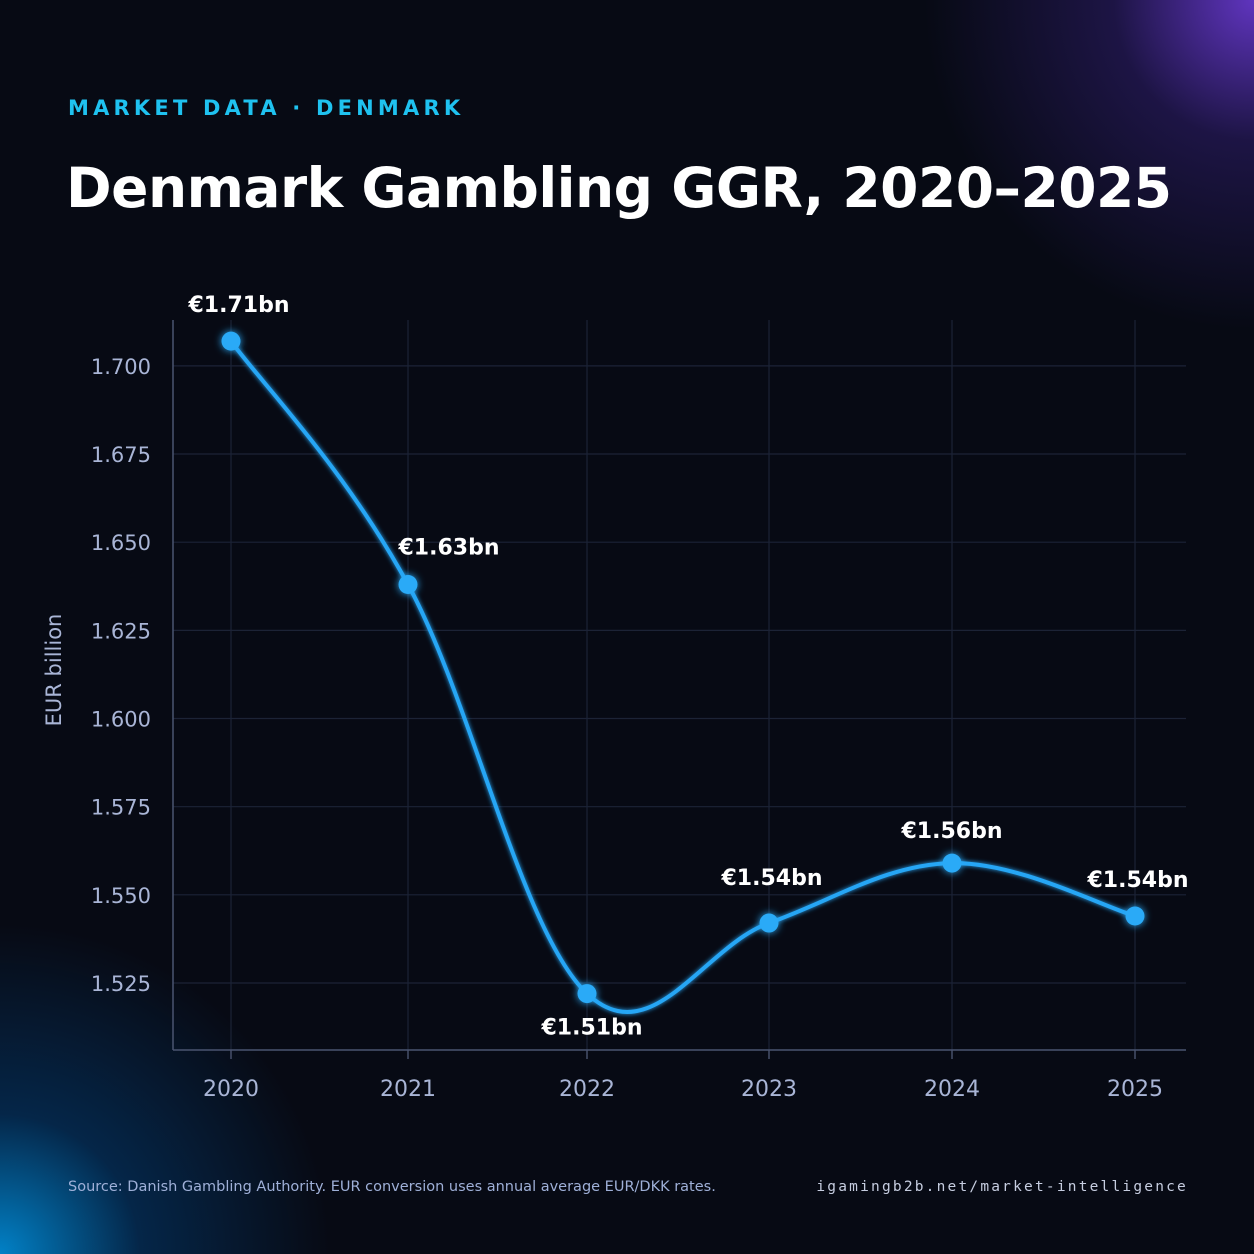 The height and width of the screenshot is (1254, 1254). What do you see at coordinates (121, 455) in the screenshot?
I see `y-tick-label: 1.675` at bounding box center [121, 455].